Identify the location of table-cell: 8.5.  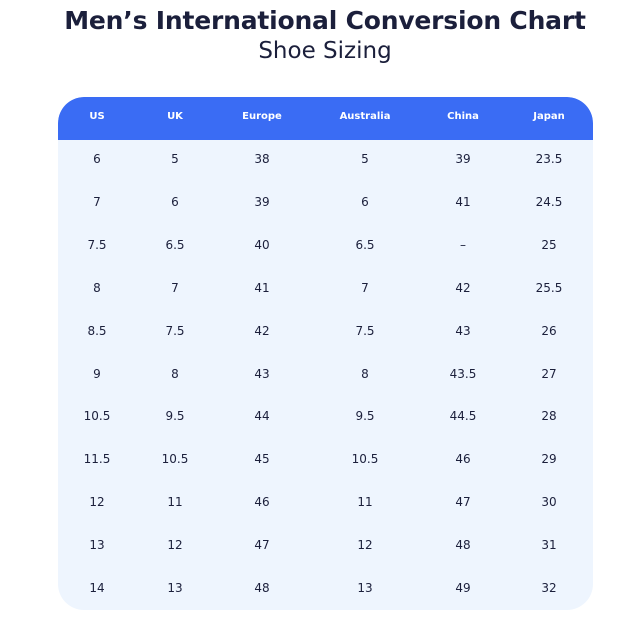
(97, 330).